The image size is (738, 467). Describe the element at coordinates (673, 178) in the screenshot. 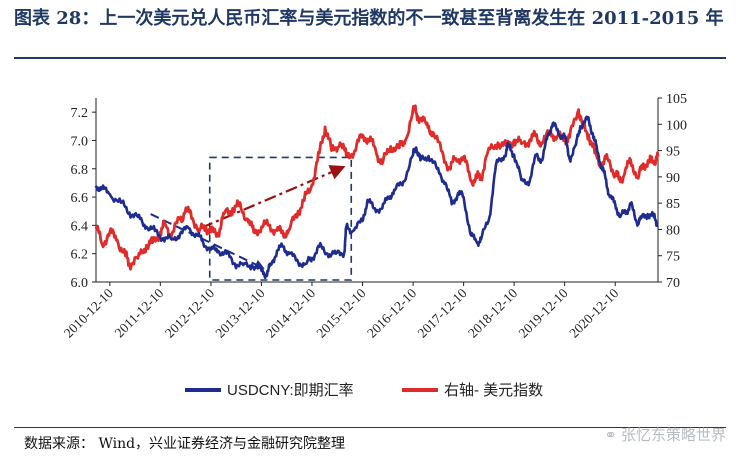

I see `y-right-tick-label: 90` at that location.